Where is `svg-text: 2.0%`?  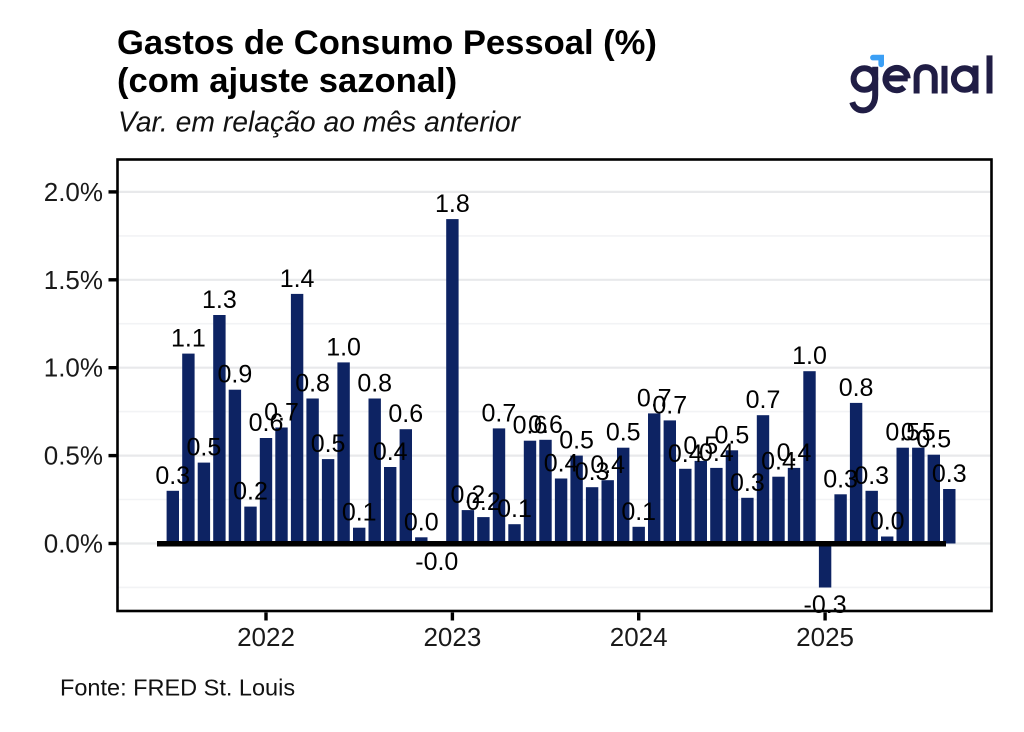 svg-text: 2.0% is located at coordinates (73, 192).